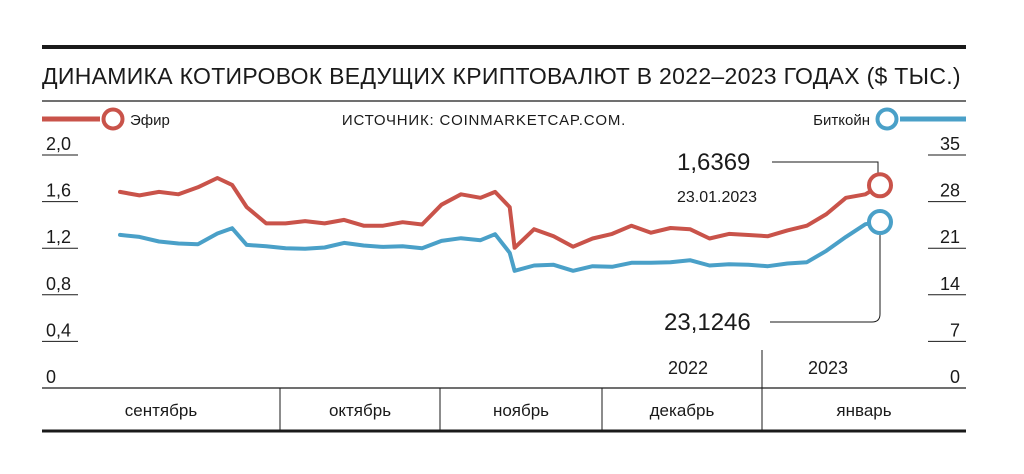 Image resolution: width=1024 pixels, height=474 pixels. I want to click on right-tick-label: 7, so click(955, 330).